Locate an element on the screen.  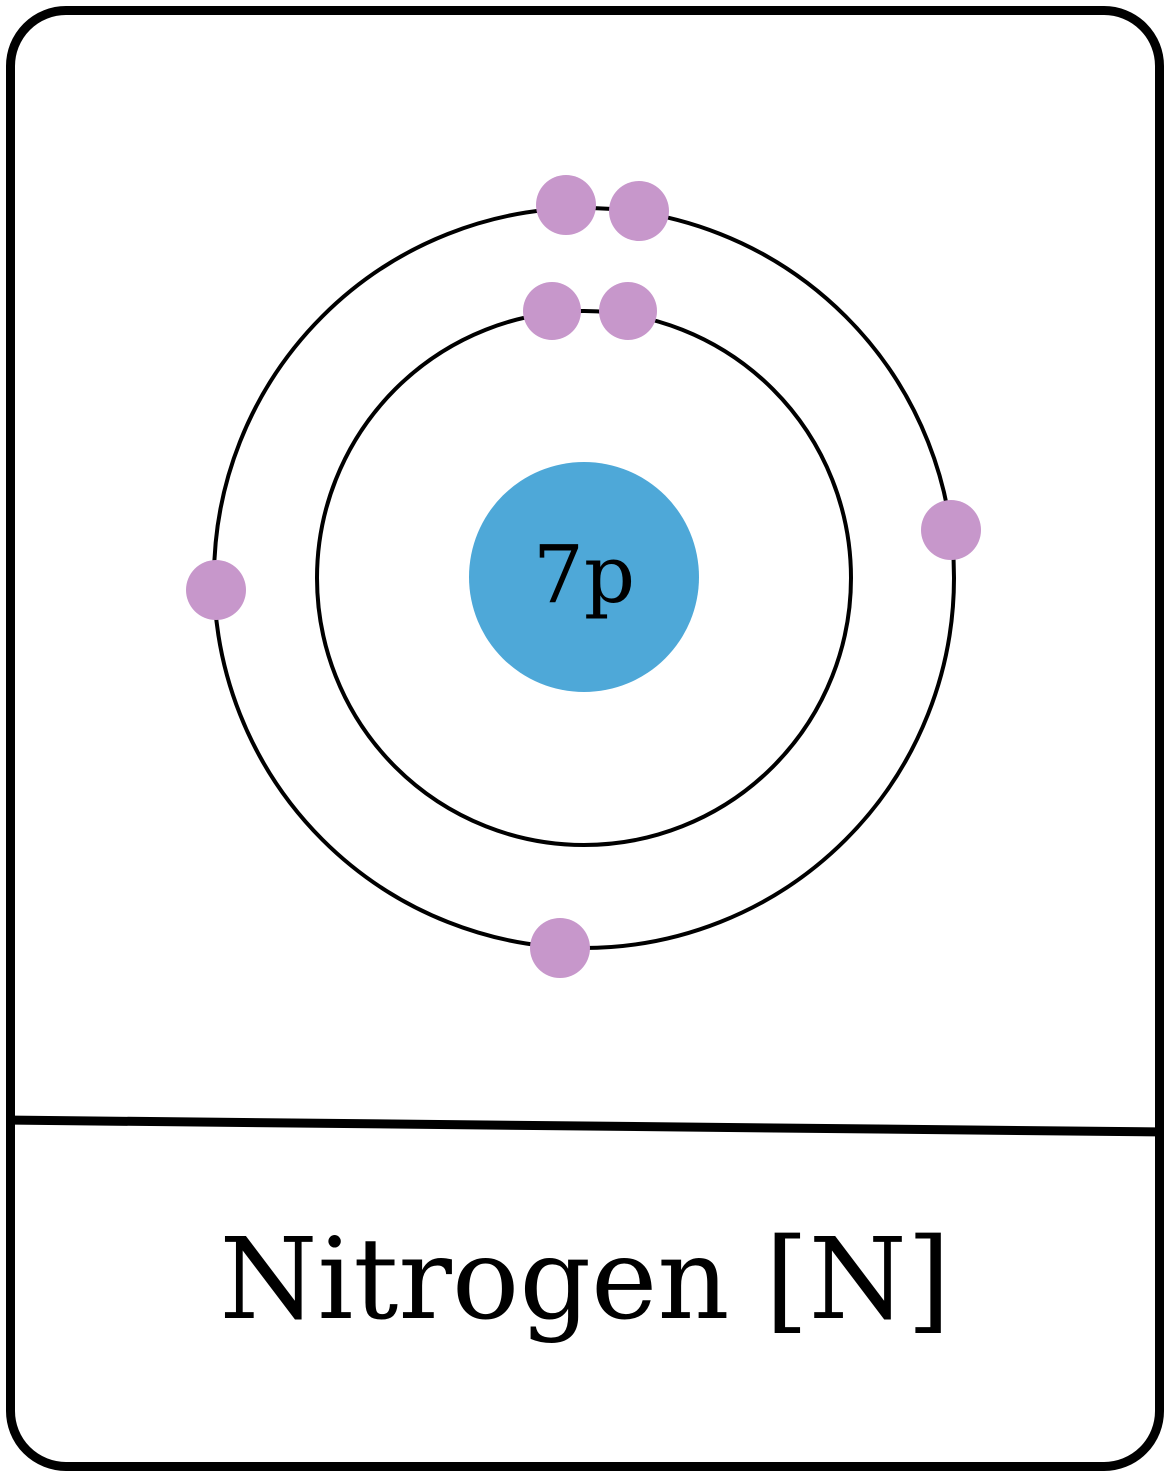
element-name-label: Nitrogen [N] is located at coordinates (585, 1280).